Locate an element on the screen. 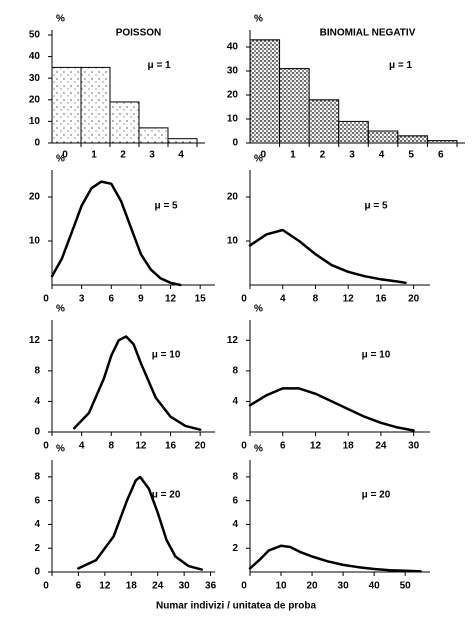 The height and width of the screenshot is (617, 473). y-tick-label: 50 is located at coordinates (35, 35).